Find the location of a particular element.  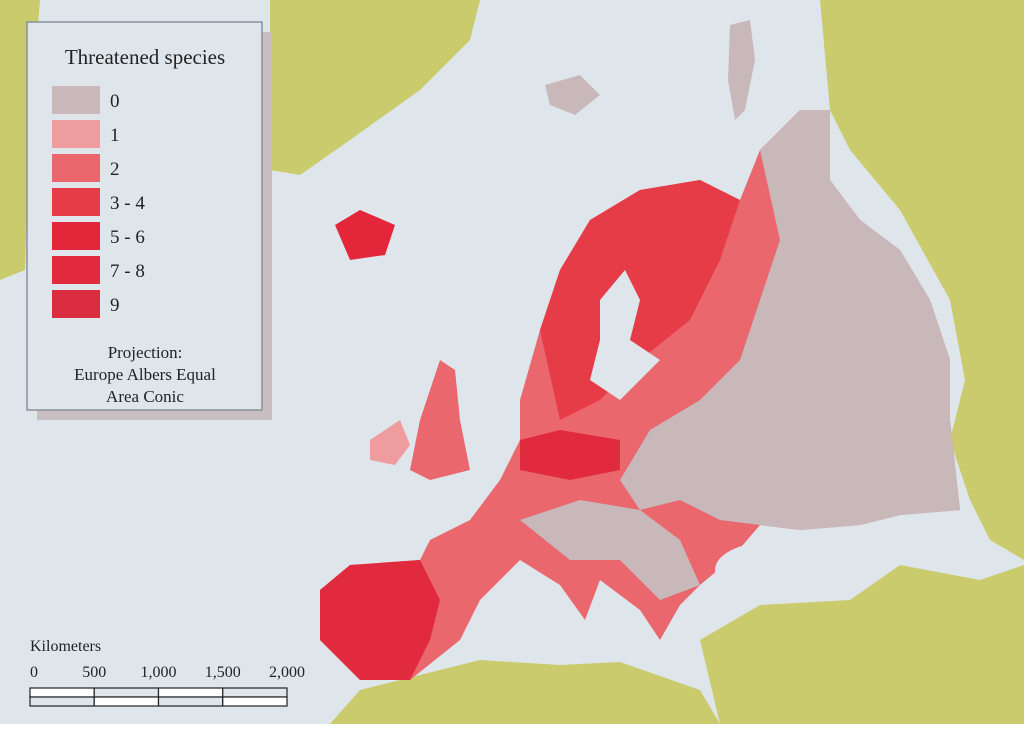

projection-line: Europe Albers Equal is located at coordinates (145, 374).